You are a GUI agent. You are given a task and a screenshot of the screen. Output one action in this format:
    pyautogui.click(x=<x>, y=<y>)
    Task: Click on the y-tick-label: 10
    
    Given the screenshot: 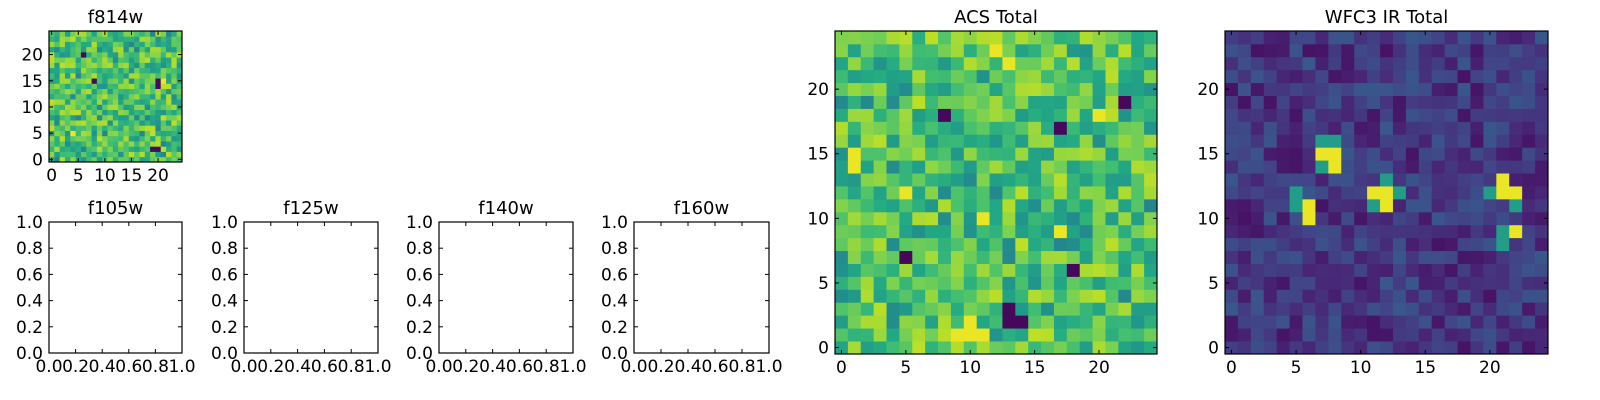 What is the action you would take?
    pyautogui.click(x=32, y=108)
    